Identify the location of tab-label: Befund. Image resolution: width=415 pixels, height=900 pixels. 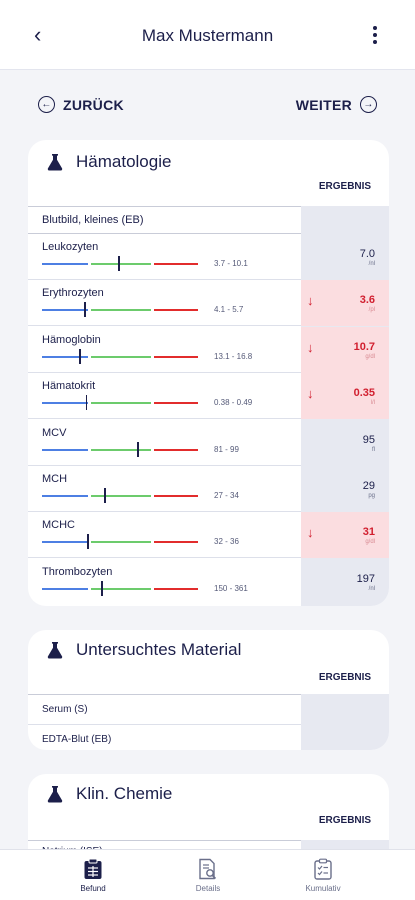
(93, 888).